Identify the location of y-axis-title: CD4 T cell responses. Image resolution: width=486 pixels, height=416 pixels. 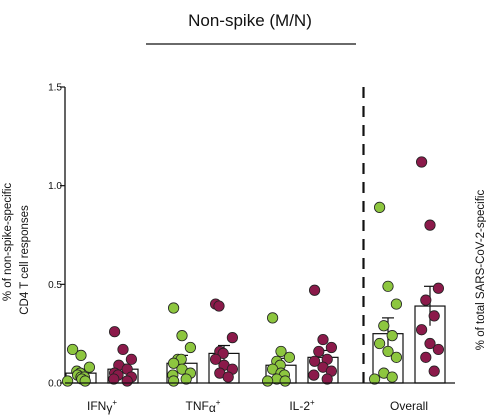
(25, 260).